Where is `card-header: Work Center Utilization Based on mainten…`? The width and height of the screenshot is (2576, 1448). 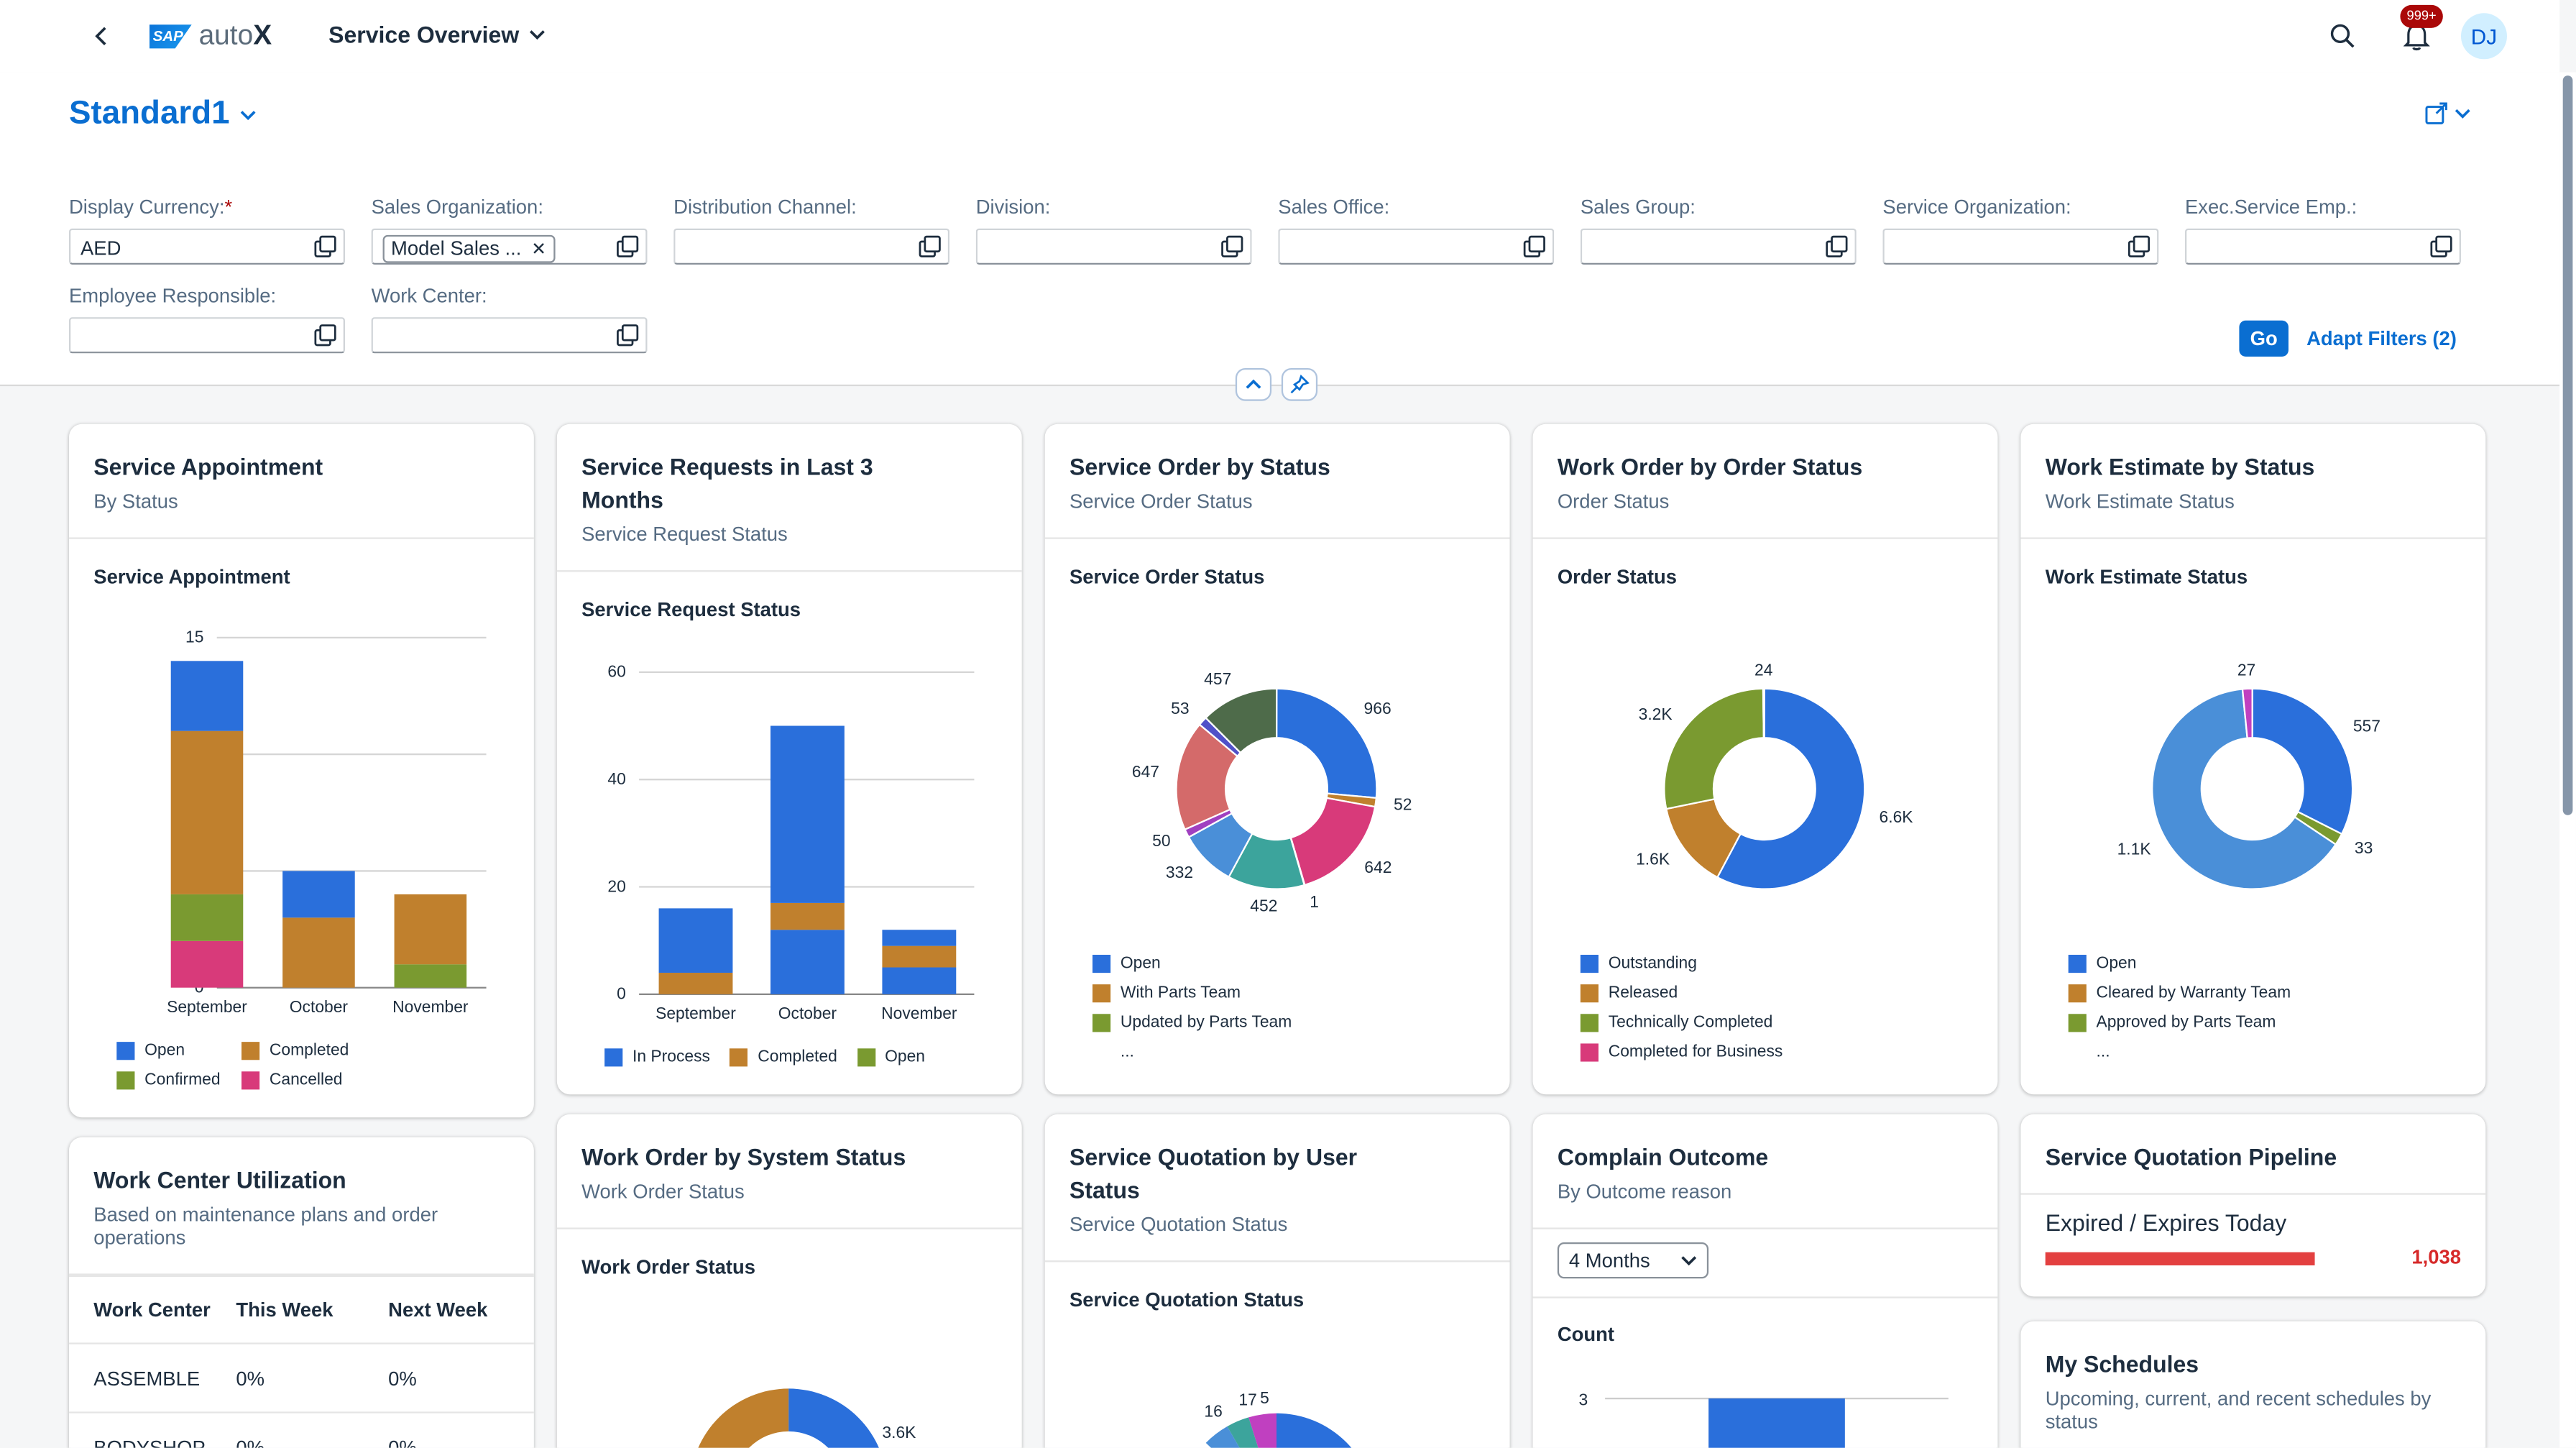 card-header: Work Center Utilization Based on mainten… is located at coordinates (301, 1206).